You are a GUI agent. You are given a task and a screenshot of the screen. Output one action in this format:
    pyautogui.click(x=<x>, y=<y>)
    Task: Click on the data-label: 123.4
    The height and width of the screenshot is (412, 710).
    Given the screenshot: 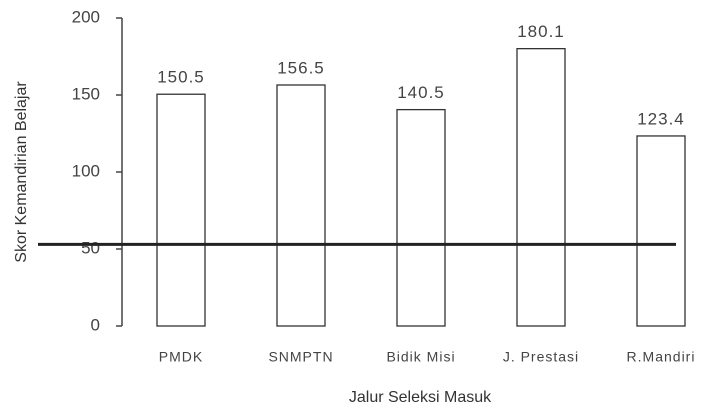 What is the action you would take?
    pyautogui.click(x=661, y=118)
    